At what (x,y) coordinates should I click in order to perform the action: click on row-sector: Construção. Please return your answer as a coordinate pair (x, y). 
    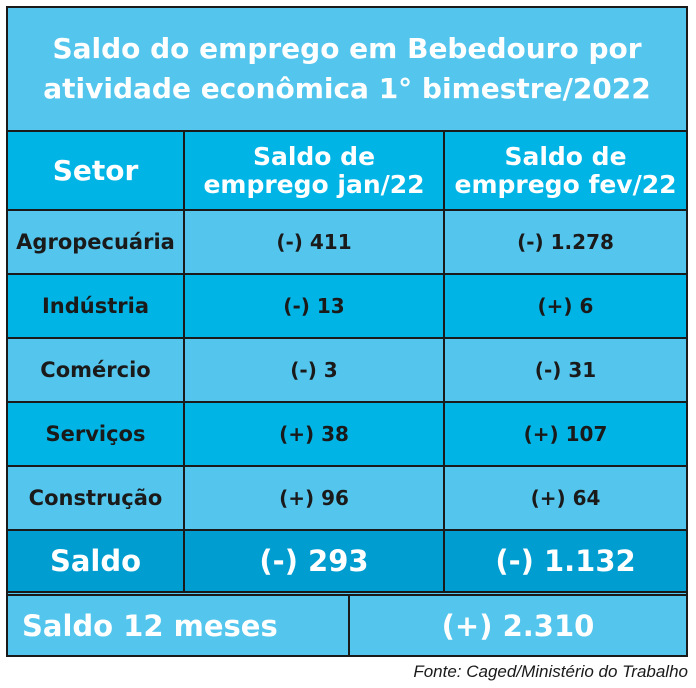
    Looking at the image, I should click on (96, 498).